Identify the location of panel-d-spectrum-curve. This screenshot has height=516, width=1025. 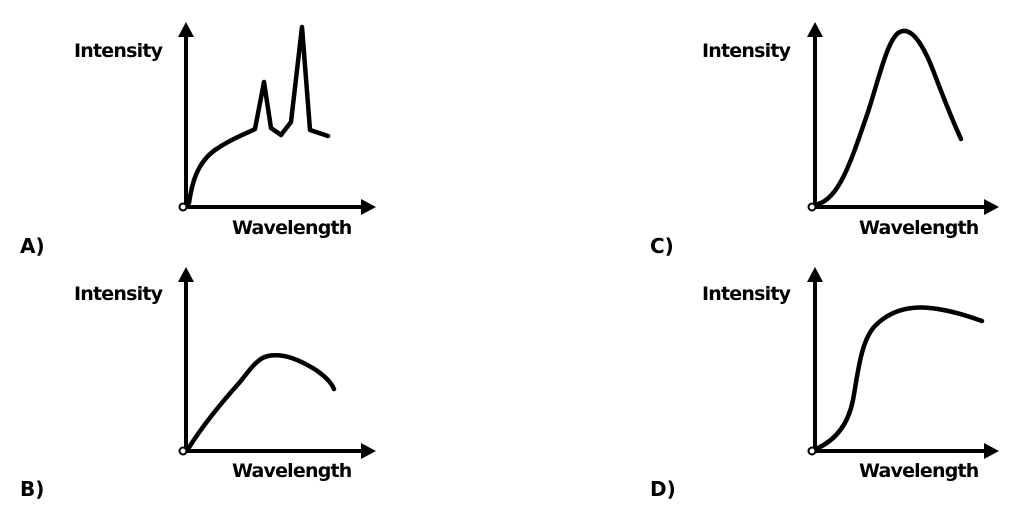
(900, 378).